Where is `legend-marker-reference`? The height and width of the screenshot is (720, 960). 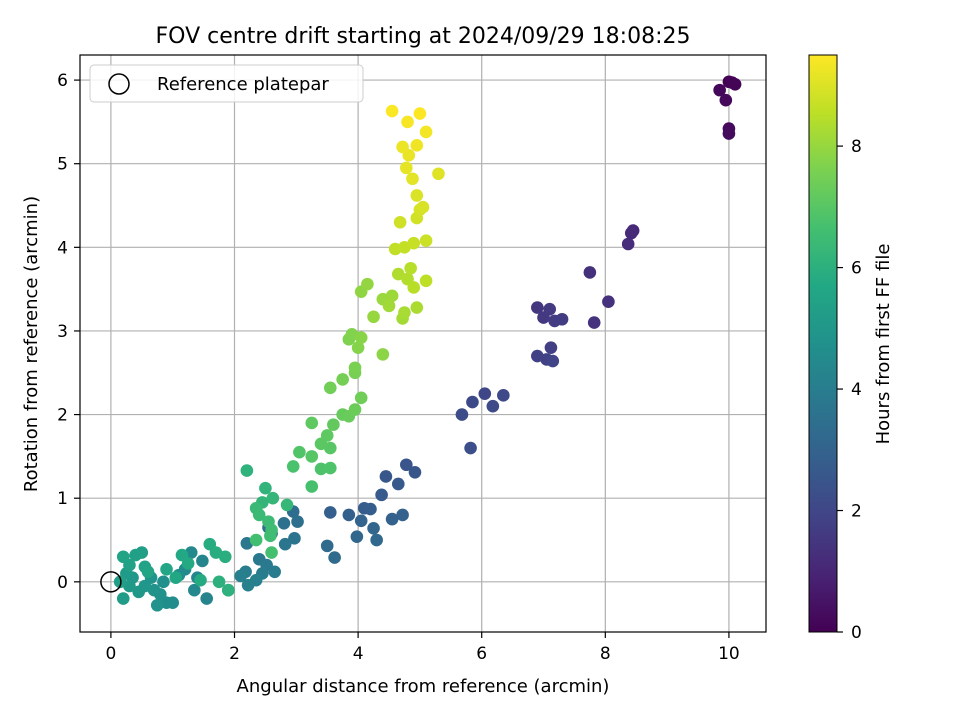
legend-marker-reference is located at coordinates (119, 84).